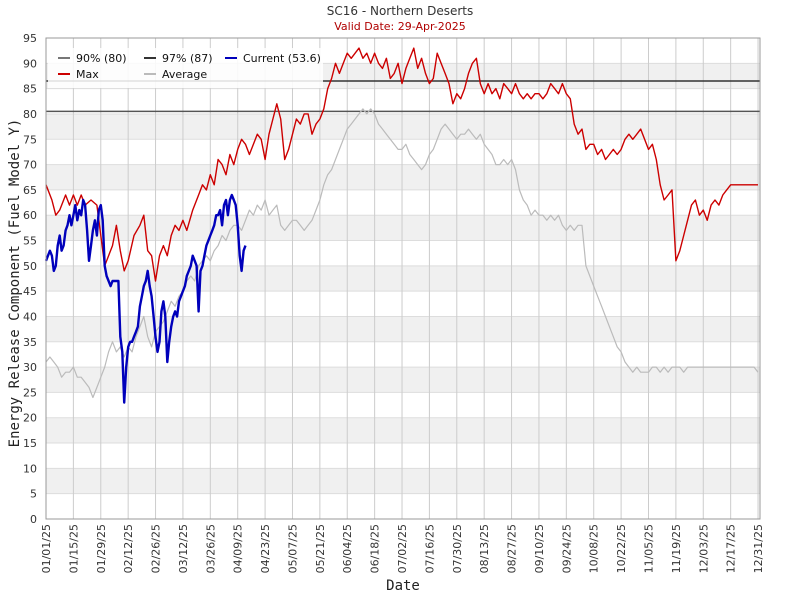  I want to click on y-tick-label: 10, so click(30, 468).